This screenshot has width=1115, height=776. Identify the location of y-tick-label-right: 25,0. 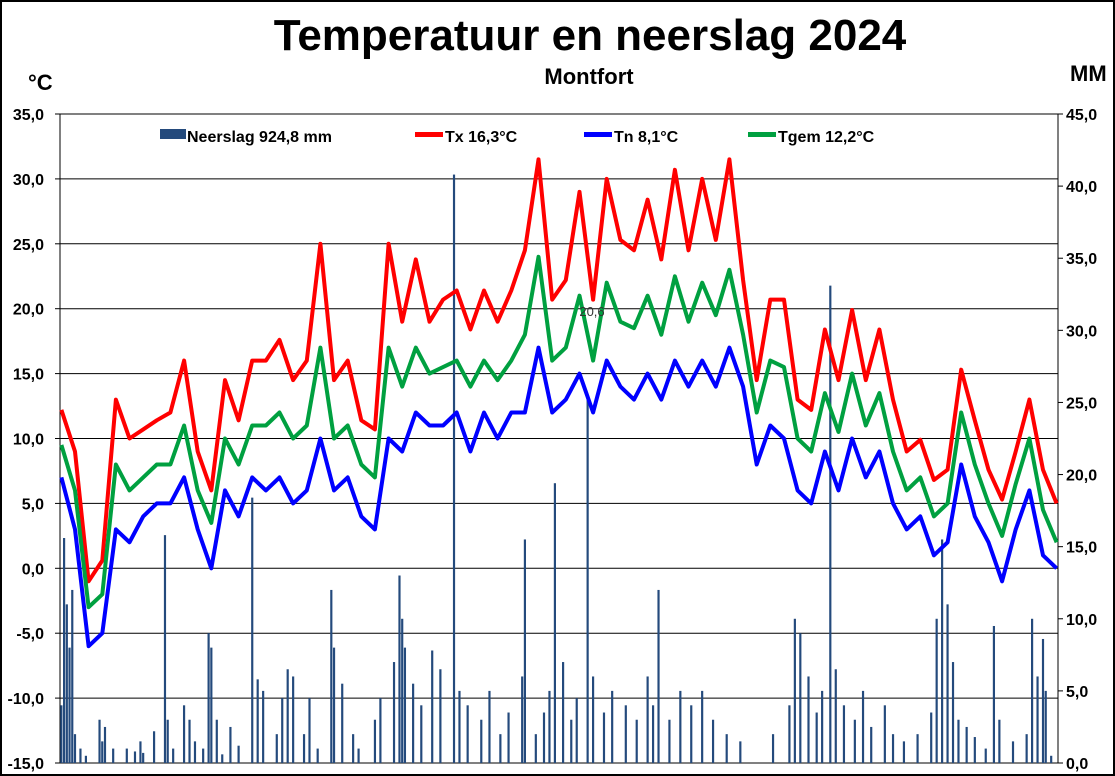
(1081, 403).